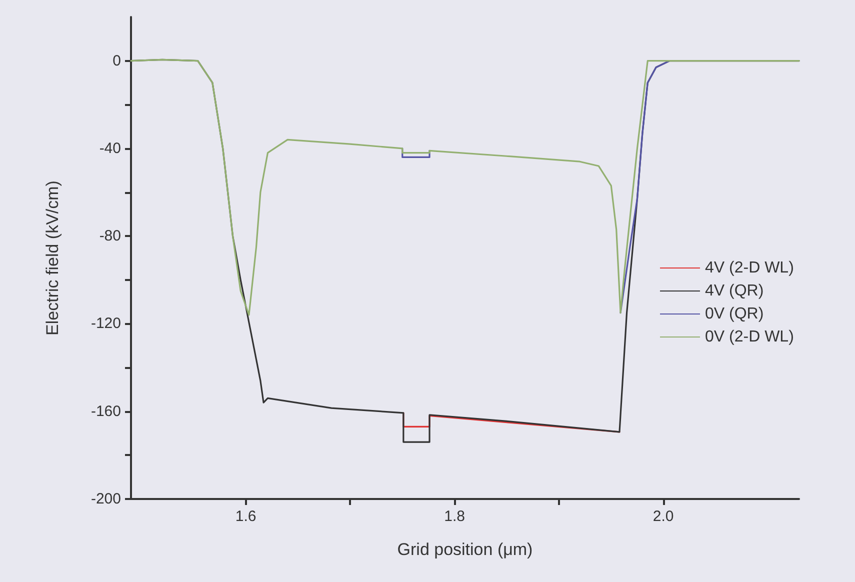 The image size is (855, 582). Describe the element at coordinates (749, 337) in the screenshot. I see `legend-label: 0V (2-D WL)` at that location.